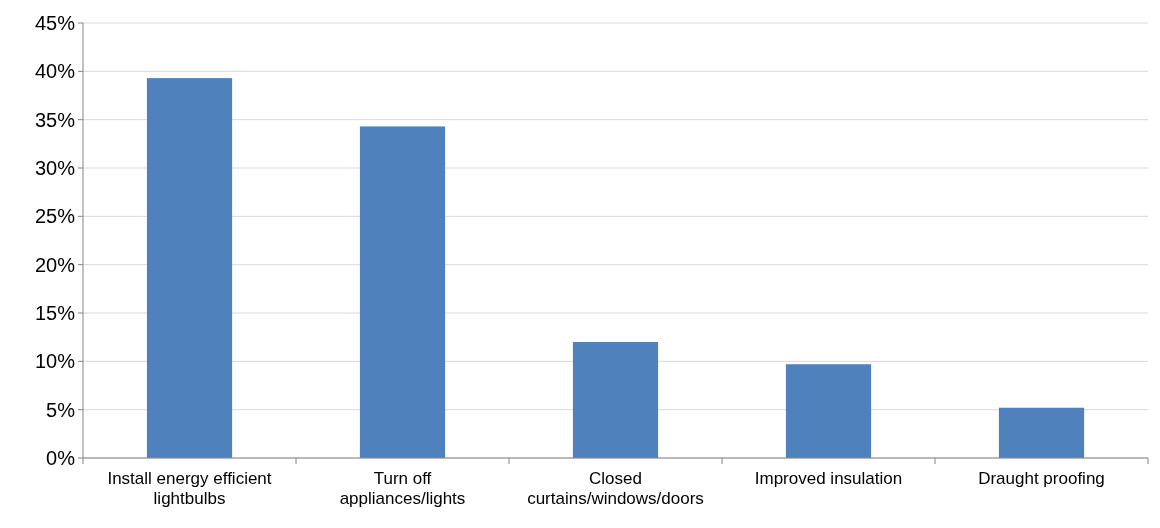  I want to click on y-tick-label: 25%, so click(55, 216).